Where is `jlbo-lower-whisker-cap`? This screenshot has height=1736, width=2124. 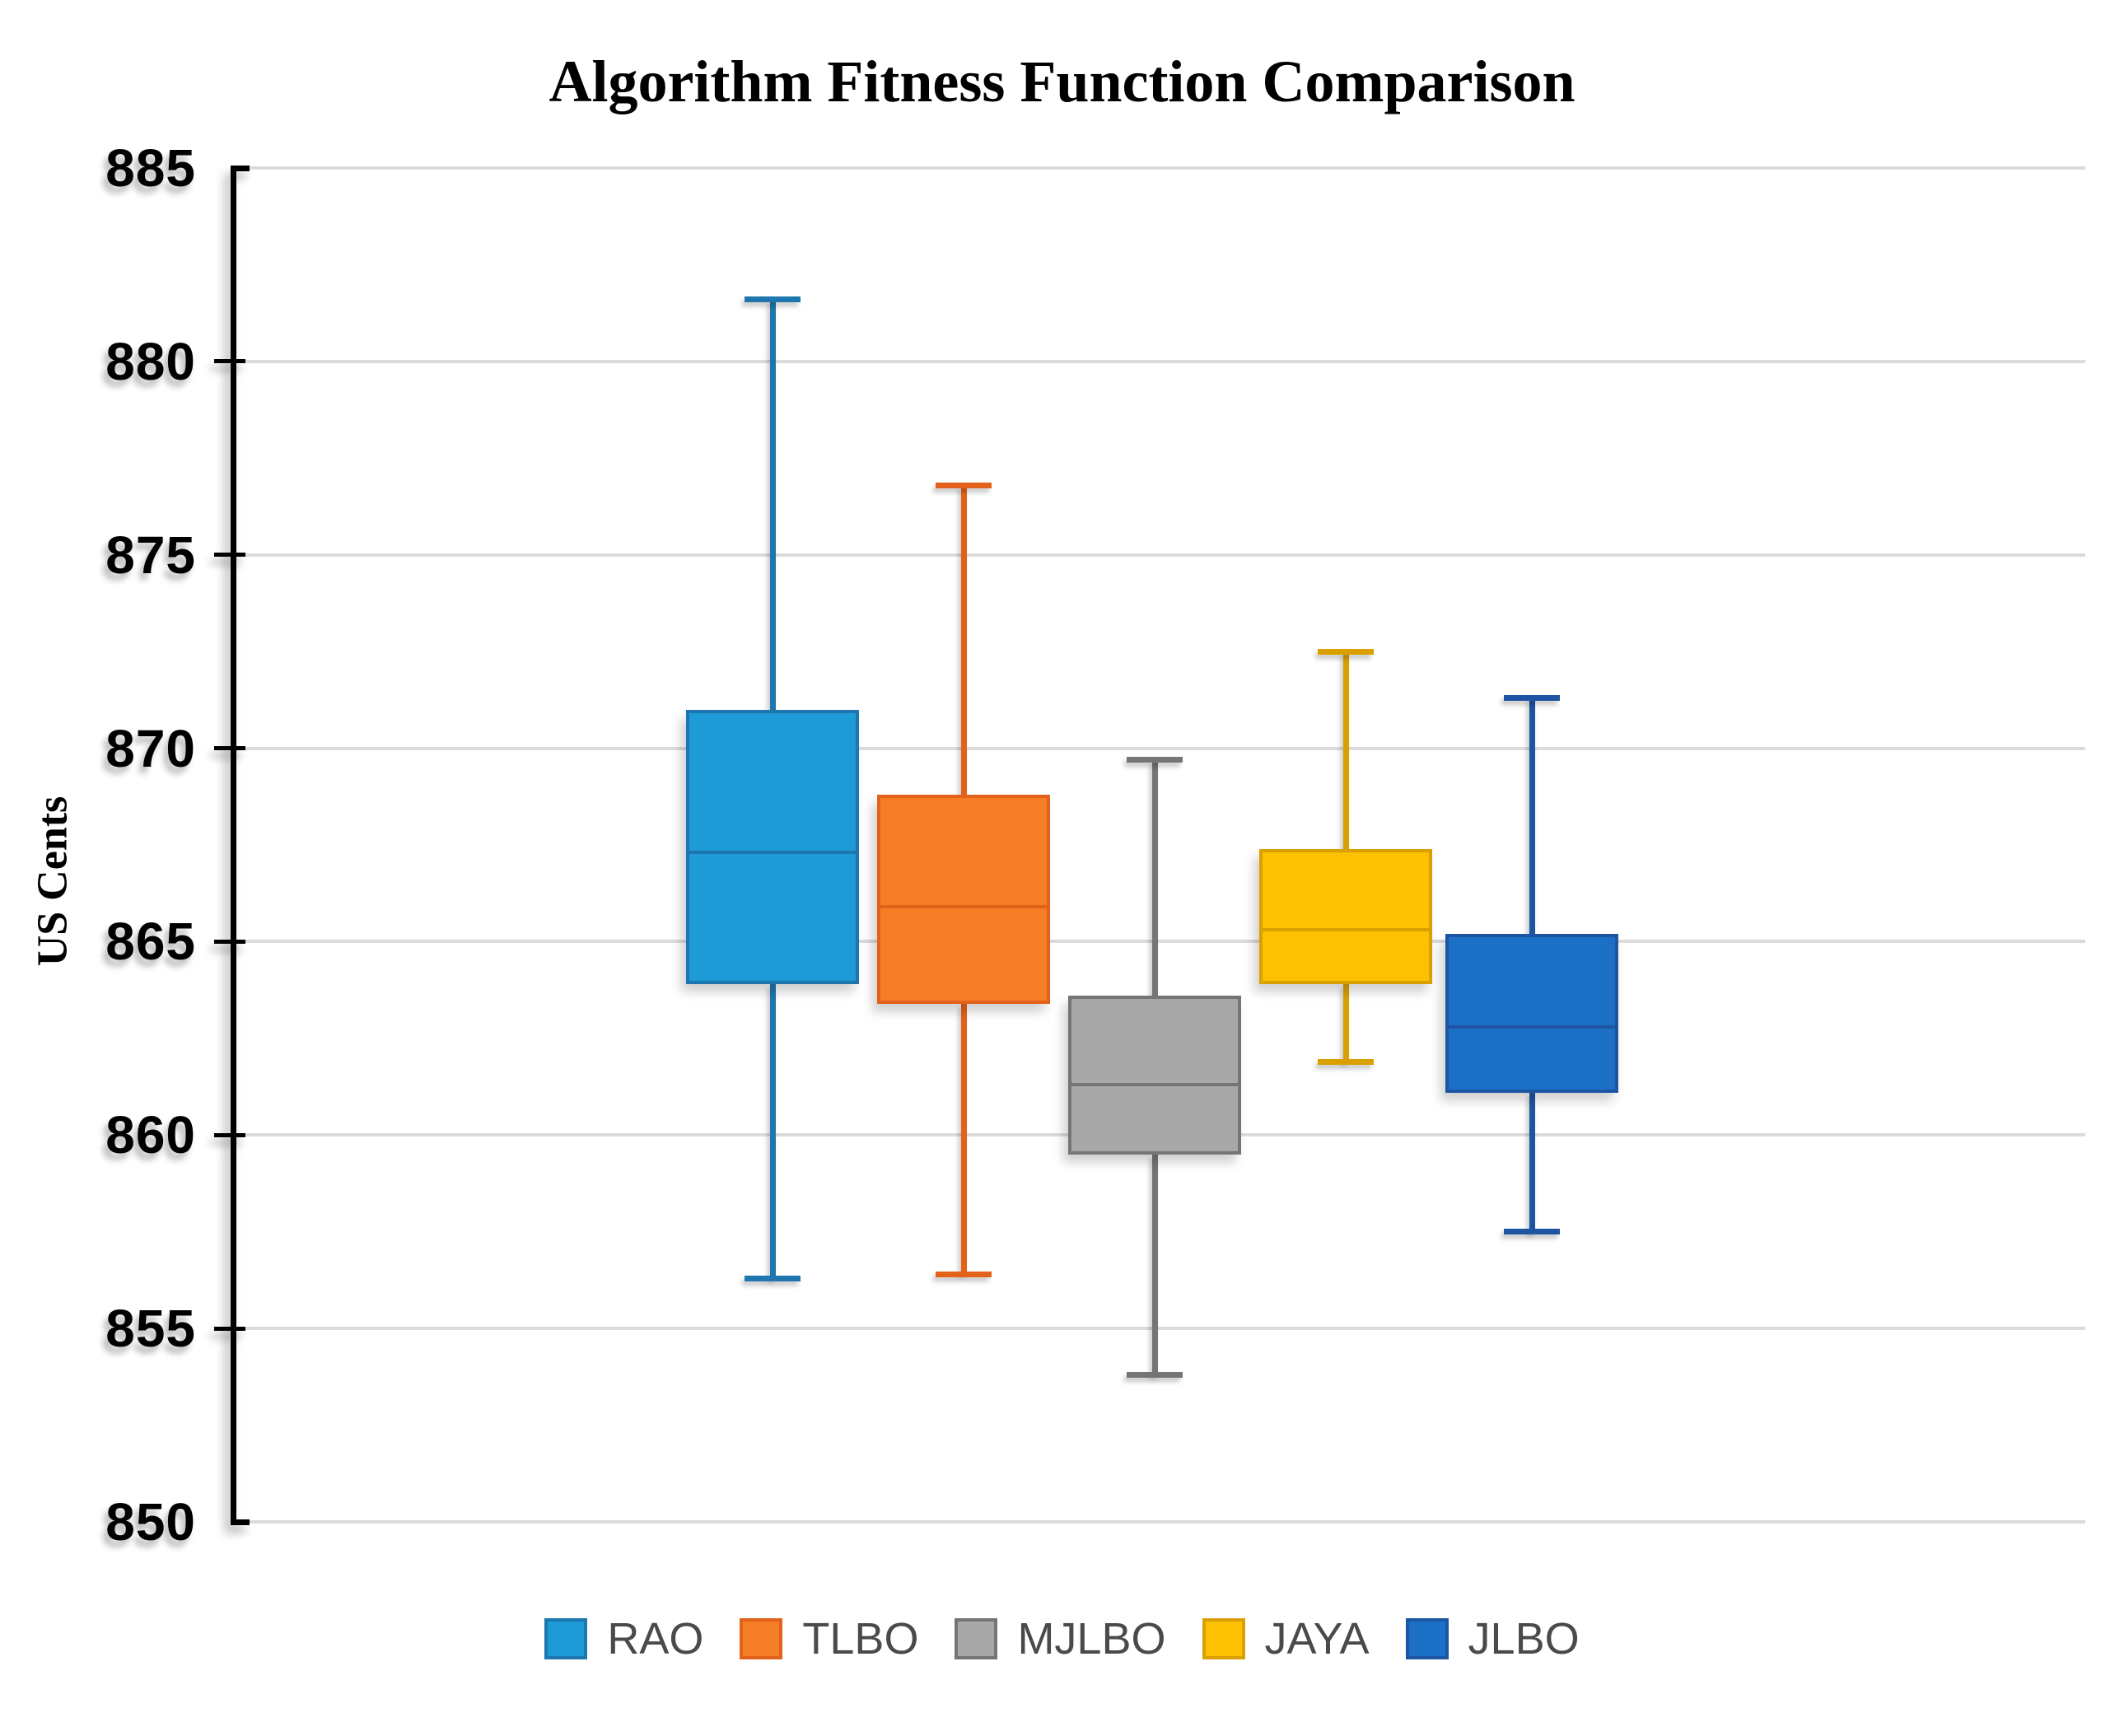 jlbo-lower-whisker-cap is located at coordinates (1532, 1232).